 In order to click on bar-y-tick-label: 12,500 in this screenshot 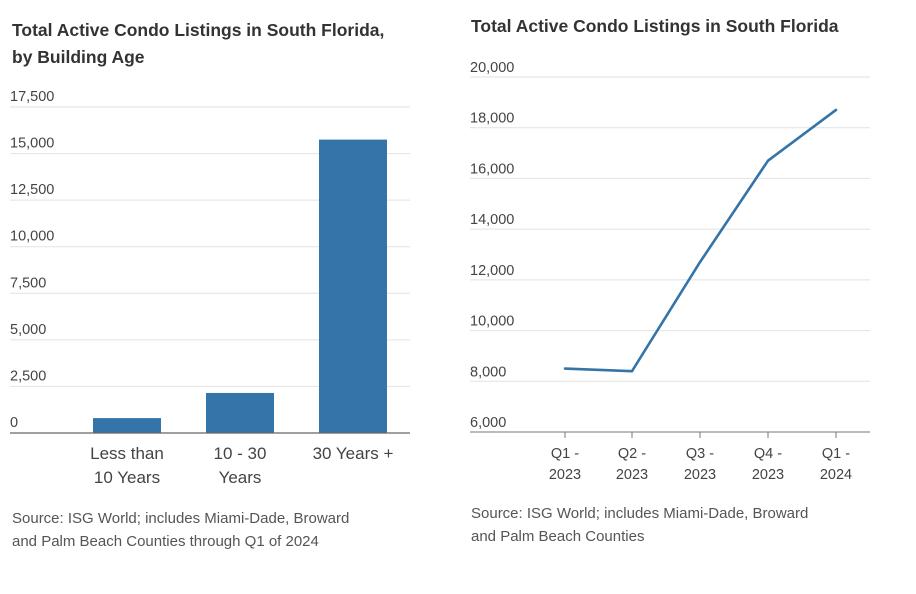, I will do `click(32, 190)`.